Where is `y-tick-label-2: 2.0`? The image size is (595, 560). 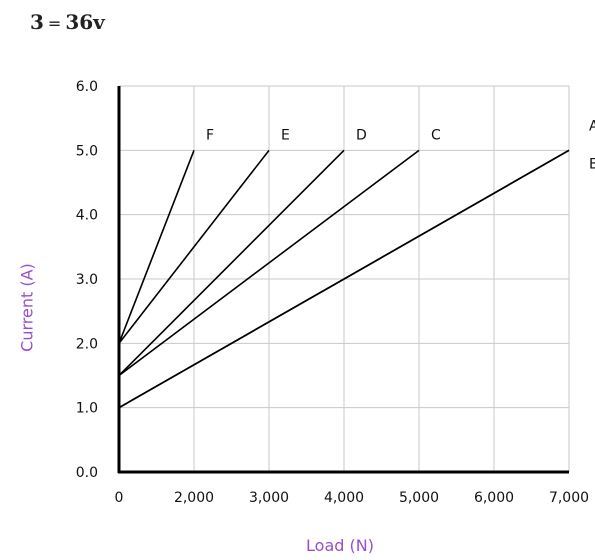 y-tick-label-2: 2.0 is located at coordinates (87, 344).